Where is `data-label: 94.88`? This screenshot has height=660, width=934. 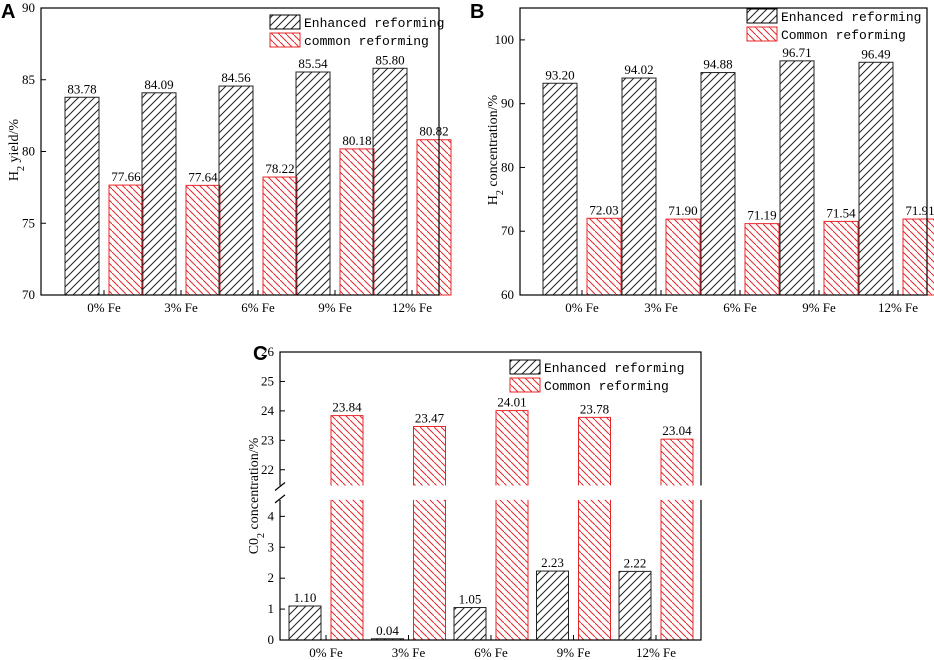
data-label: 94.88 is located at coordinates (717, 64).